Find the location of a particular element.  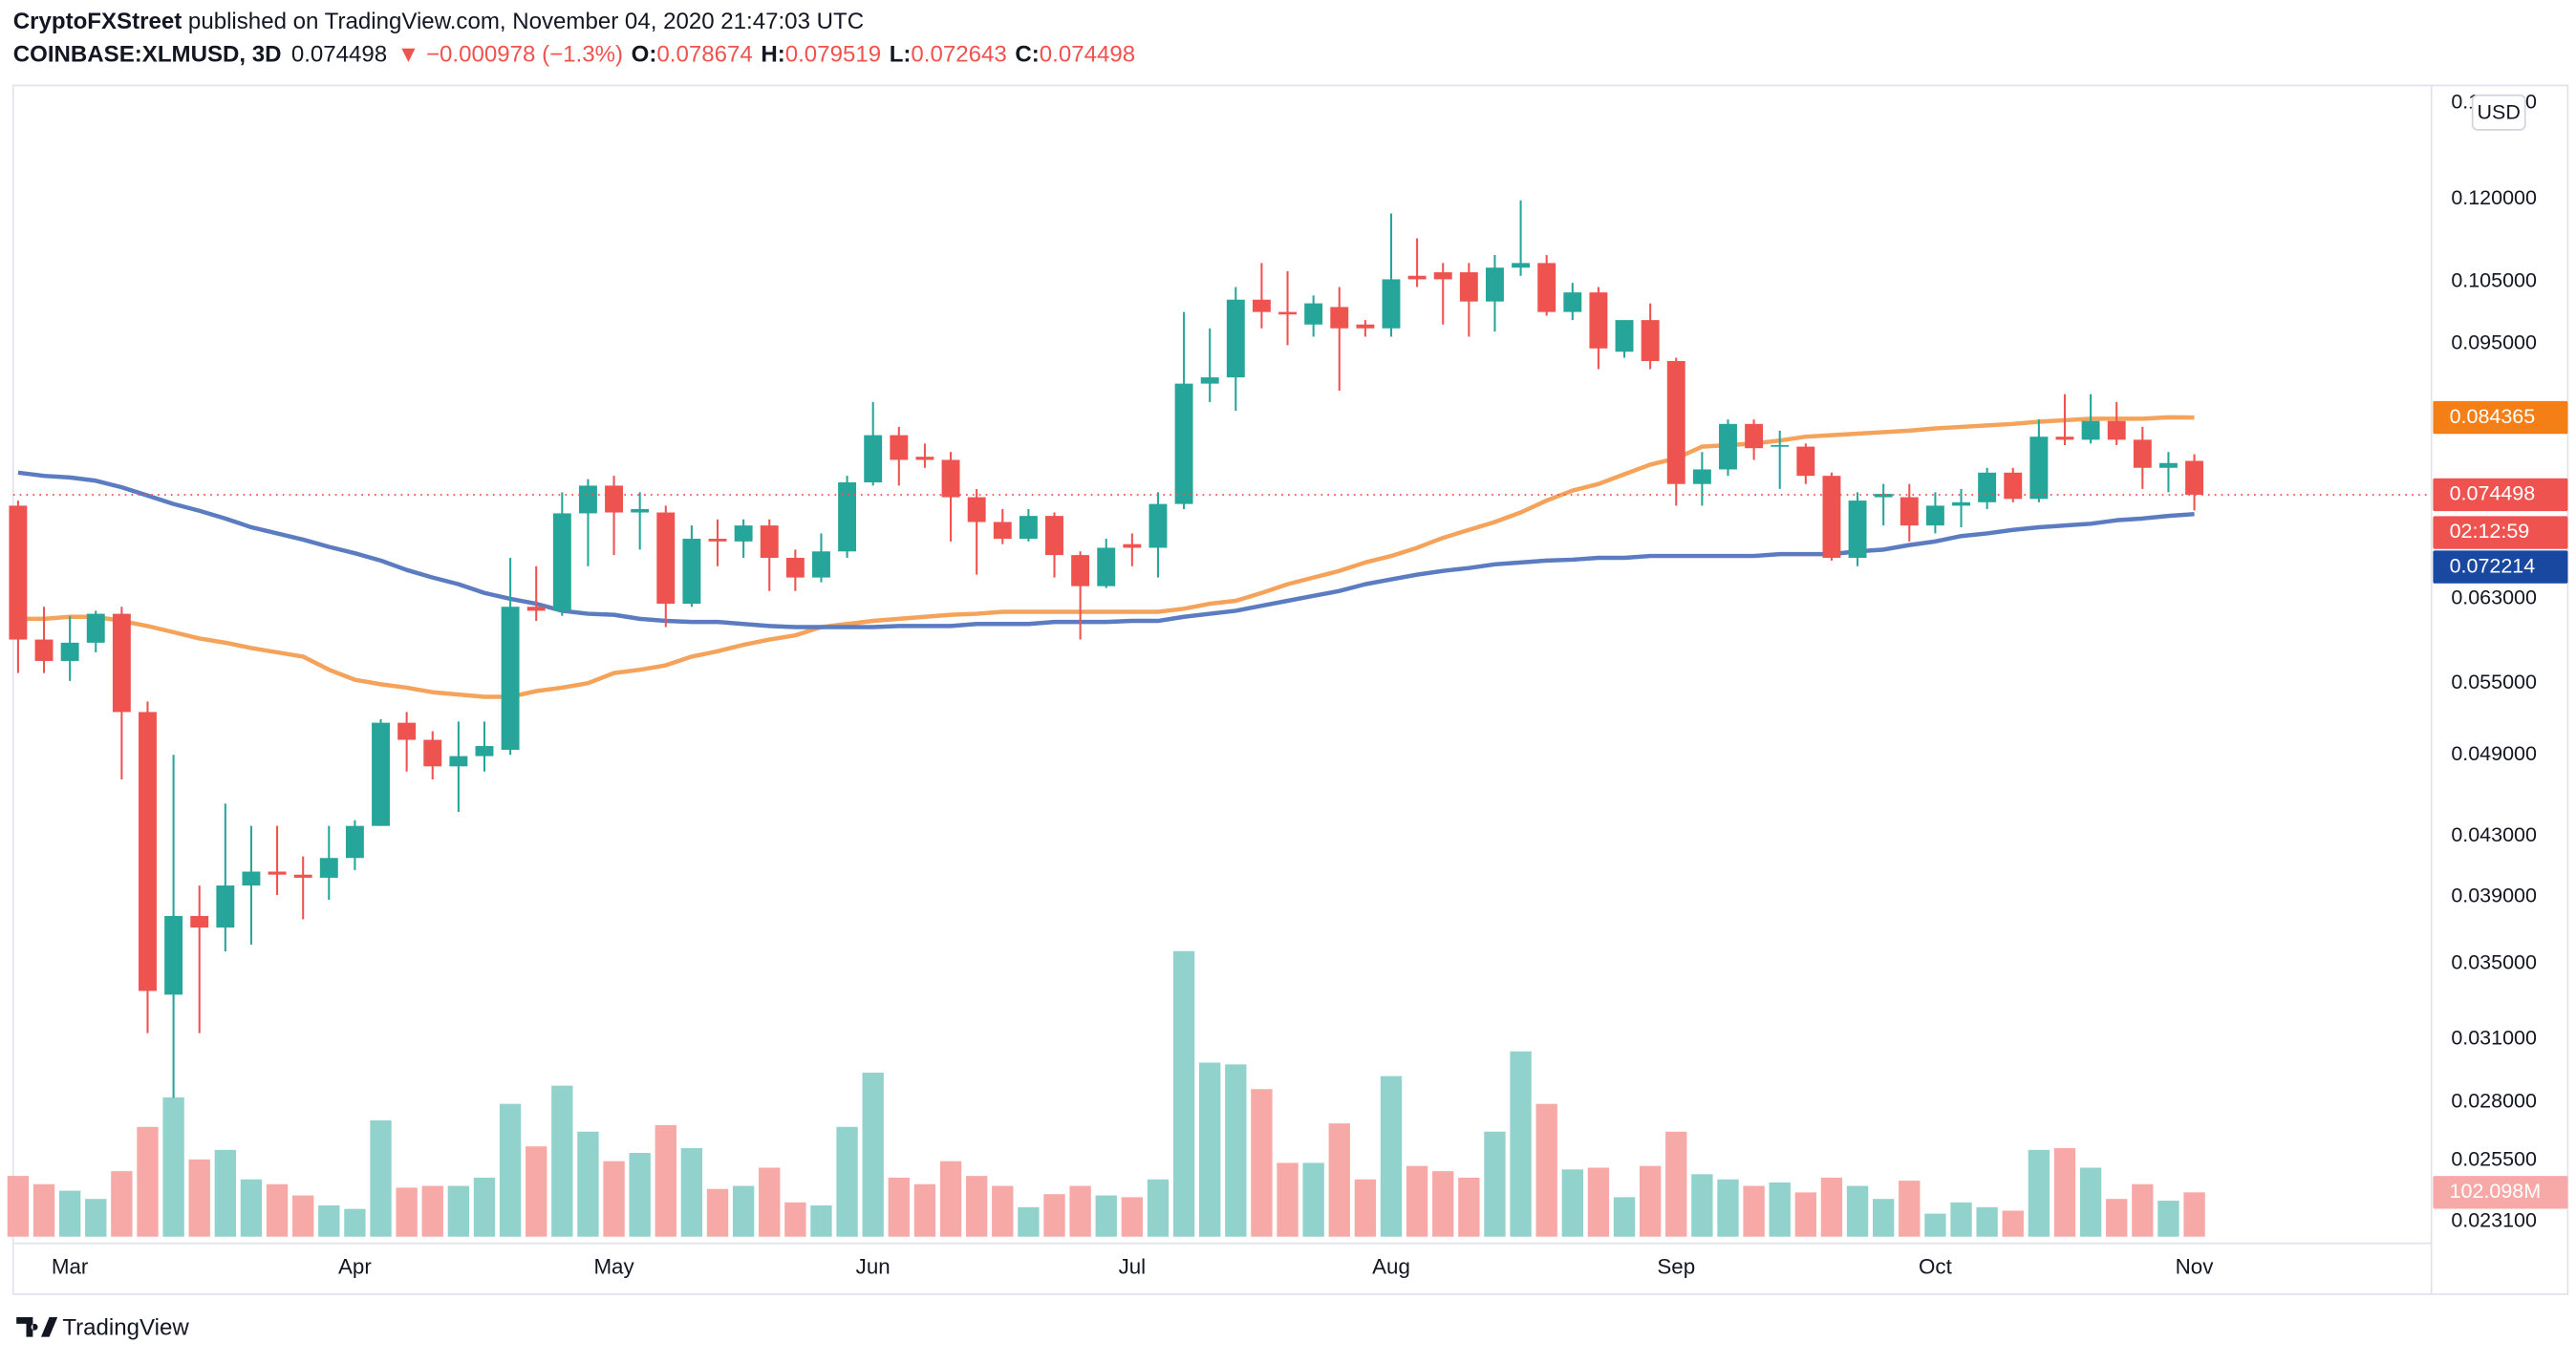

low-value: 0.072643 is located at coordinates (958, 55).